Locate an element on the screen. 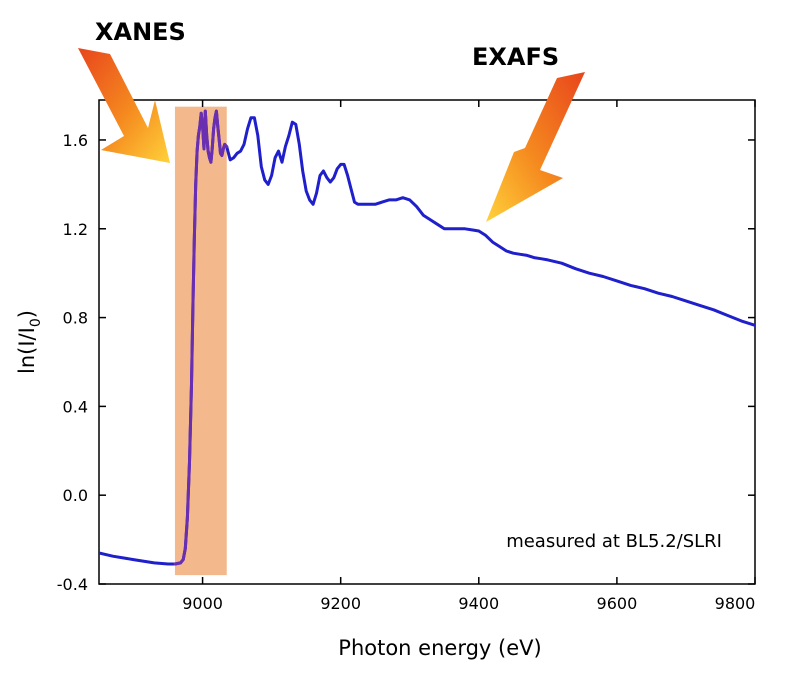 The image size is (799, 677). y-tick-label: 1.2 is located at coordinates (75, 229).